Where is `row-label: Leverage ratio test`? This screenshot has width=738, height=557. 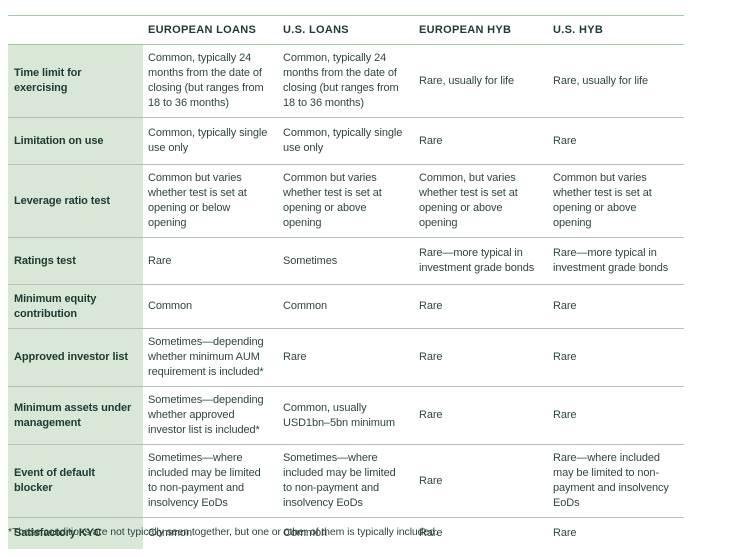 row-label: Leverage ratio test is located at coordinates (75, 201).